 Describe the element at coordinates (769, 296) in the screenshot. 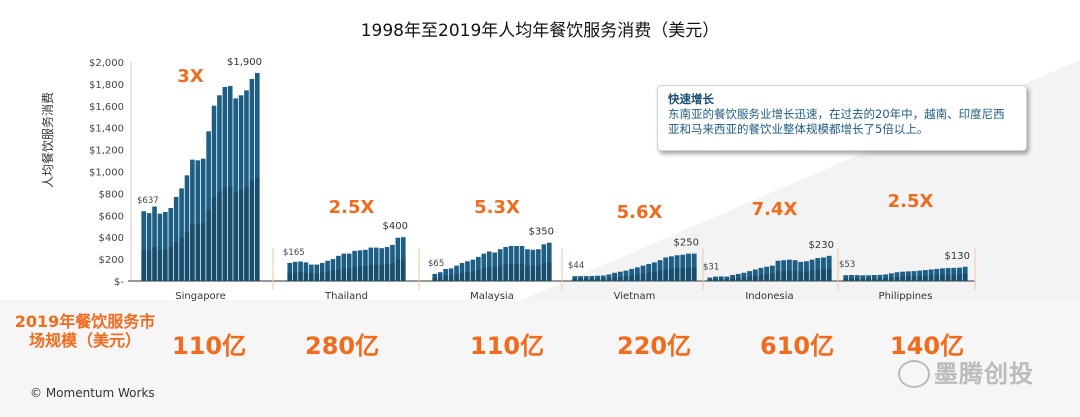

I see `x-label-indonesia: Indonesia` at that location.